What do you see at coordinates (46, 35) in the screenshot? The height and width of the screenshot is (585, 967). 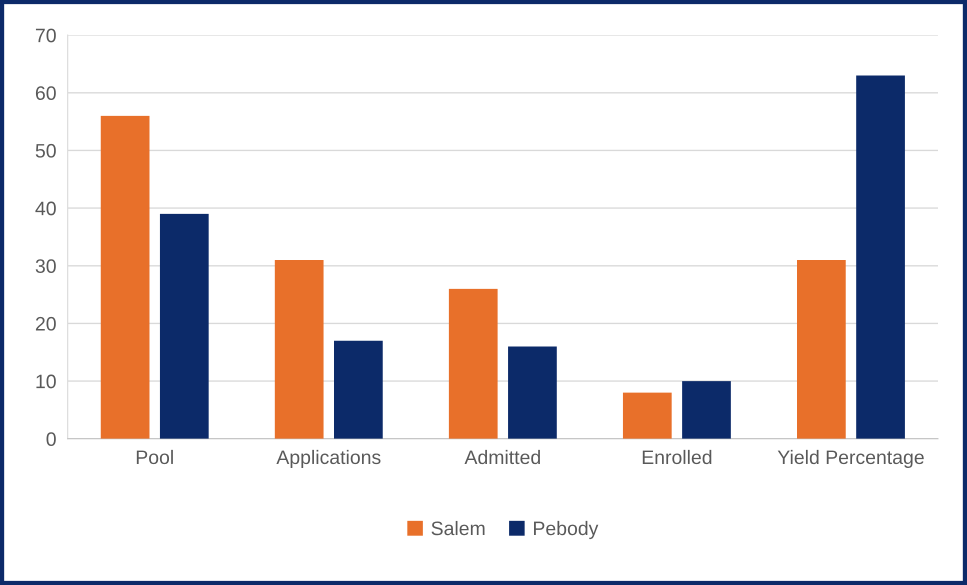 I see `y-tick-label: 70` at bounding box center [46, 35].